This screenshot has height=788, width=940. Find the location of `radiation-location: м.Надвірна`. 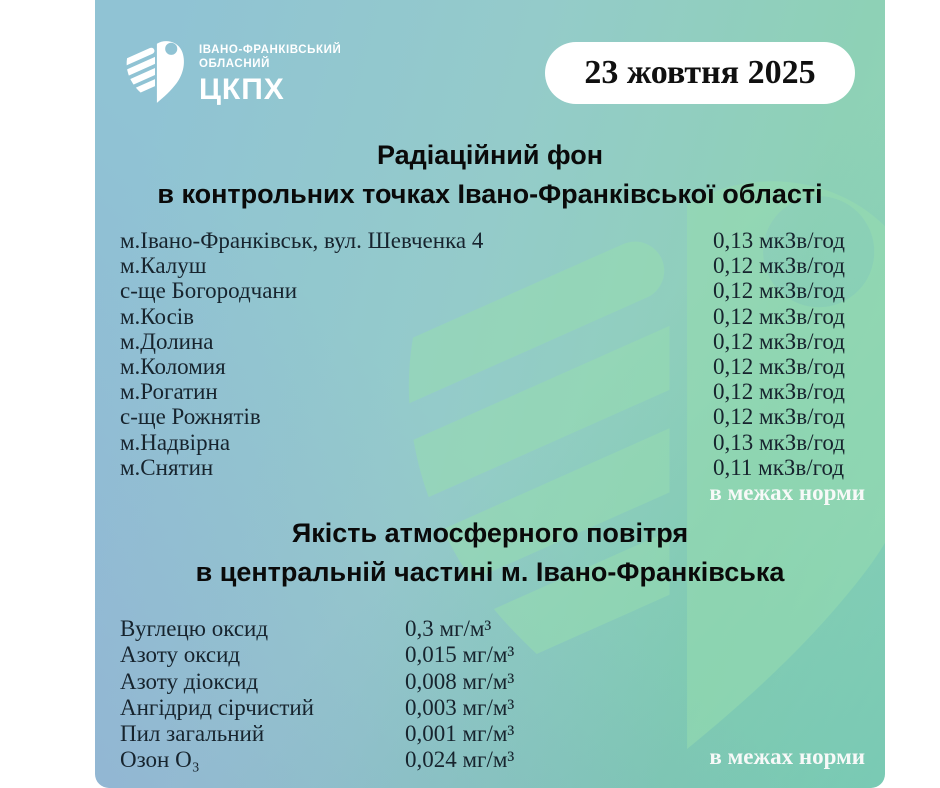

radiation-location: м.Надвірна is located at coordinates (175, 442).